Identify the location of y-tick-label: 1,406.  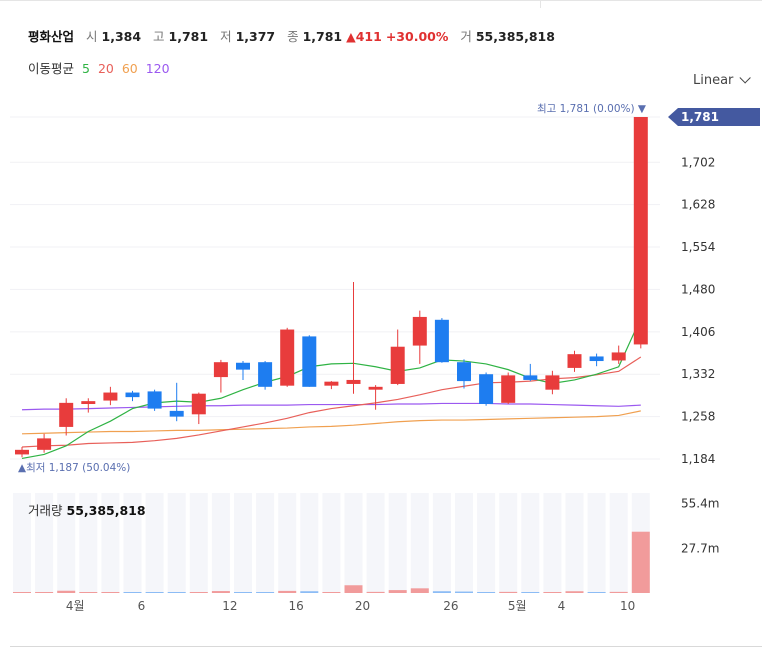
(698, 332).